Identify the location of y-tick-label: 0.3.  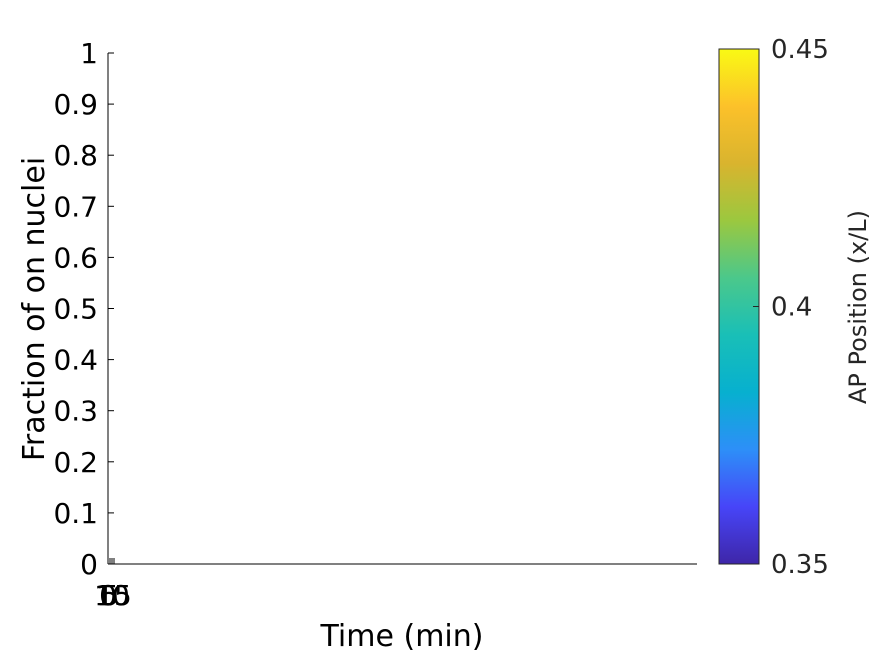
(75, 411).